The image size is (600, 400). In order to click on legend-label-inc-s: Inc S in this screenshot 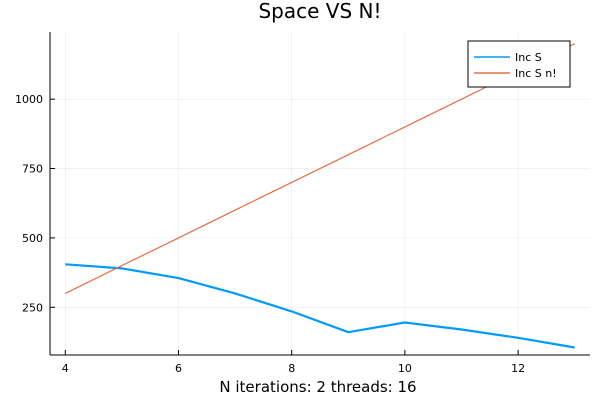, I will do `click(528, 57)`.